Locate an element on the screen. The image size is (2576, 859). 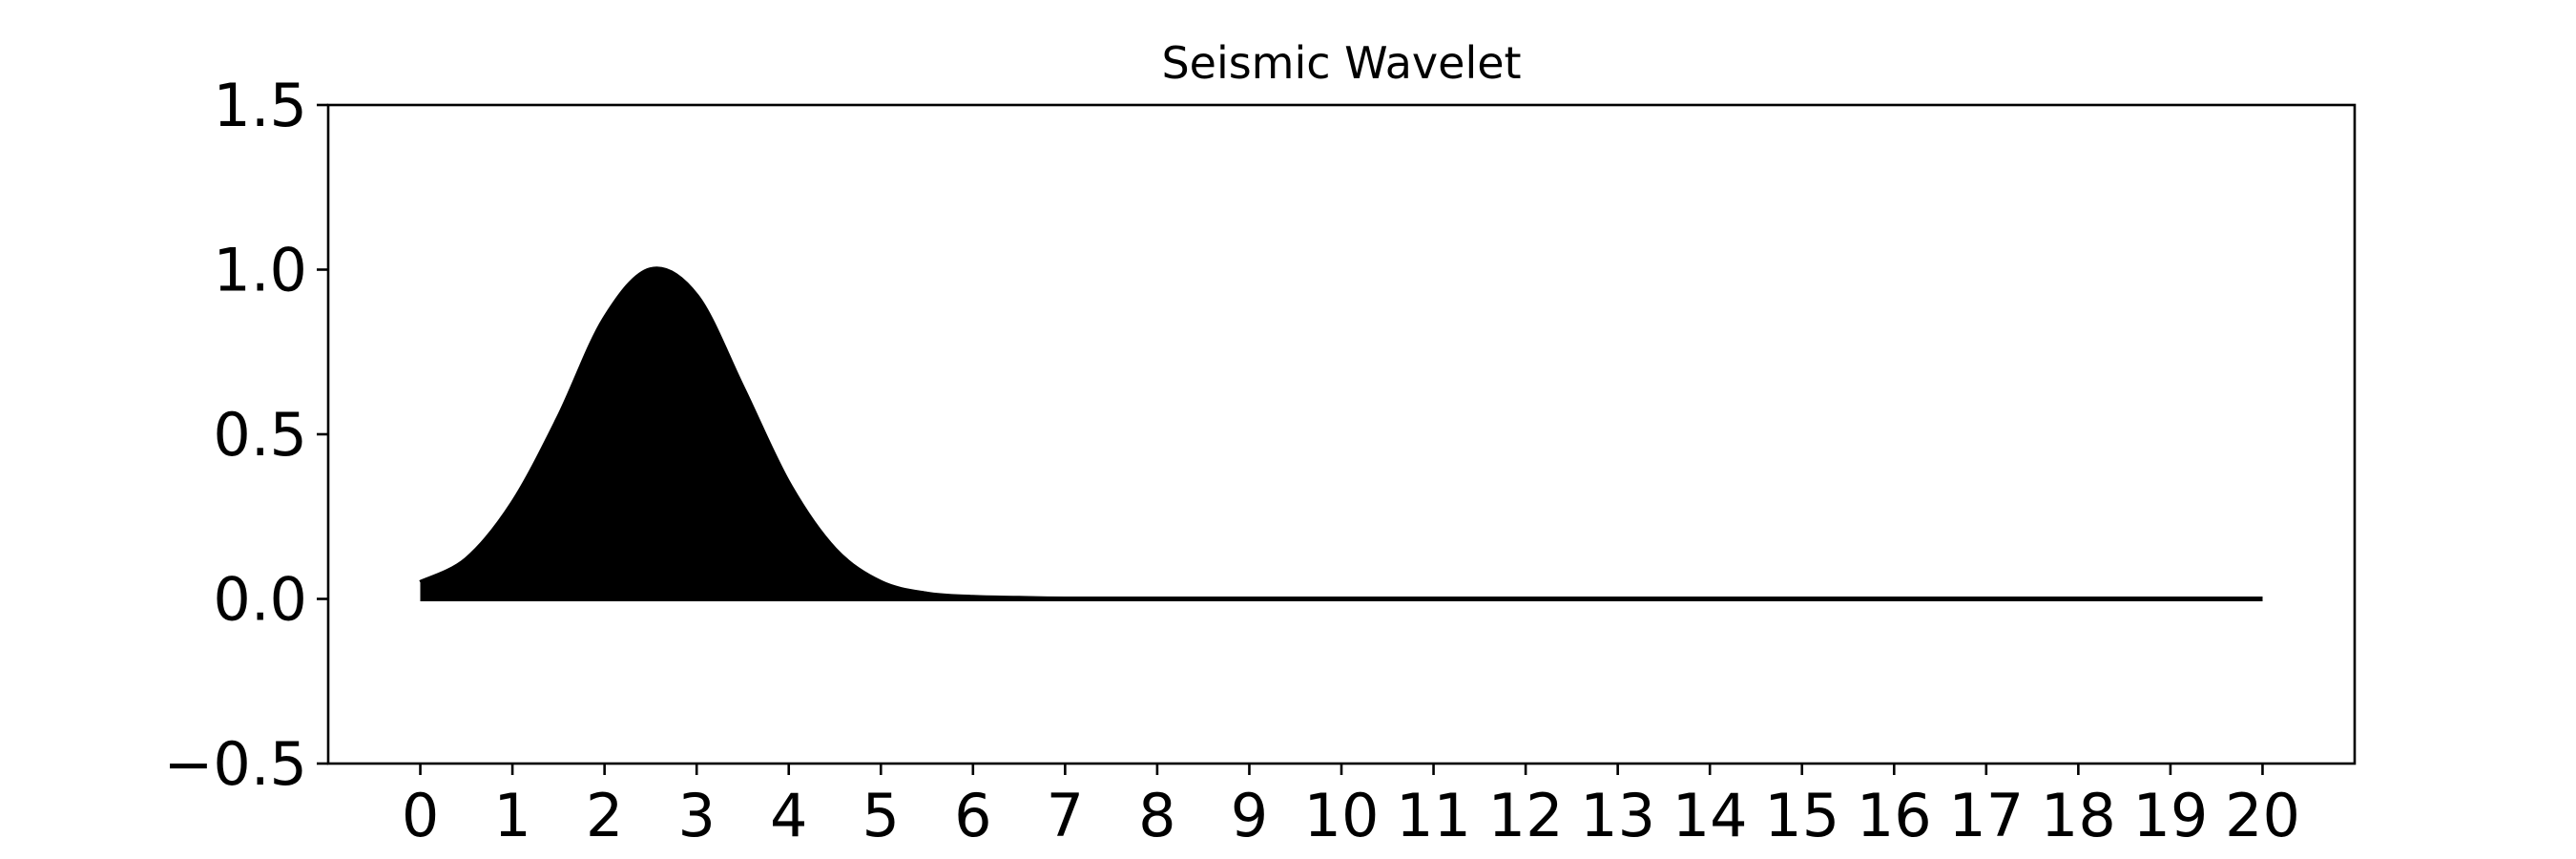
x-tick-label: 1 is located at coordinates (511, 815).